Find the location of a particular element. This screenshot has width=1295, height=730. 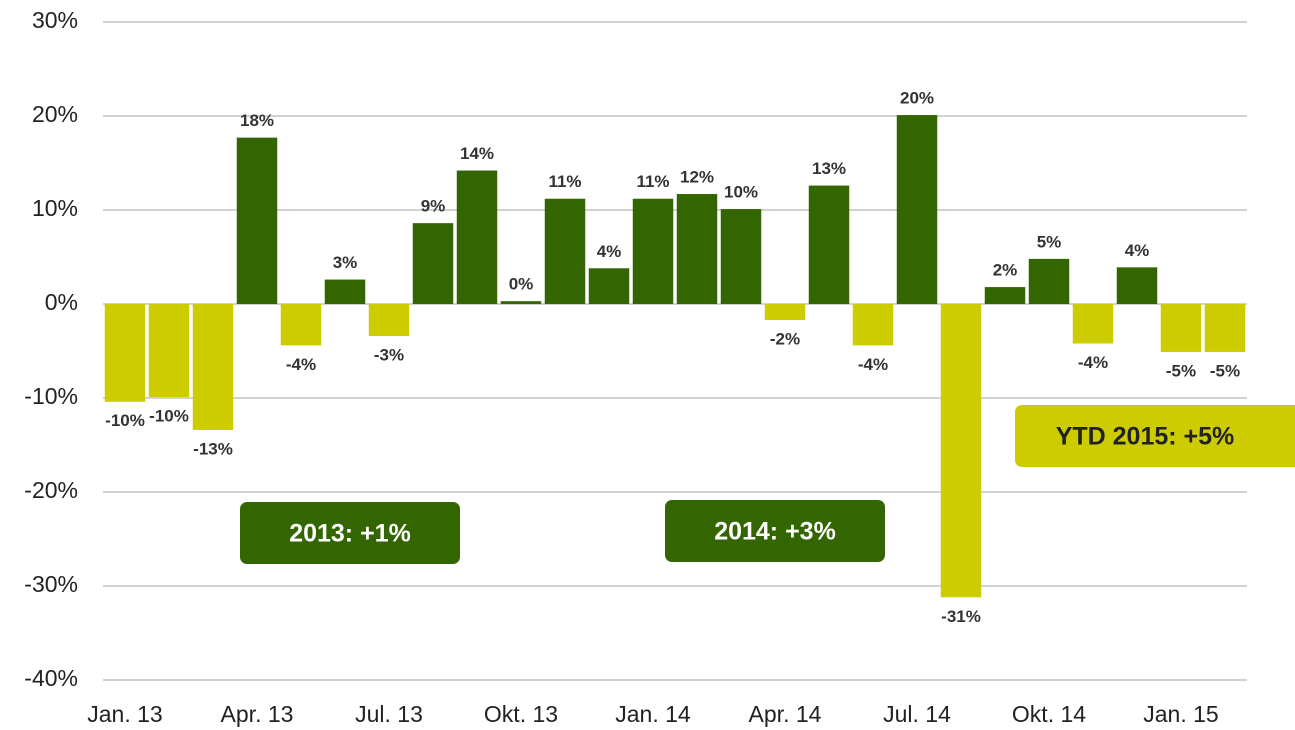

y-tick-label: 20% is located at coordinates (55, 114).